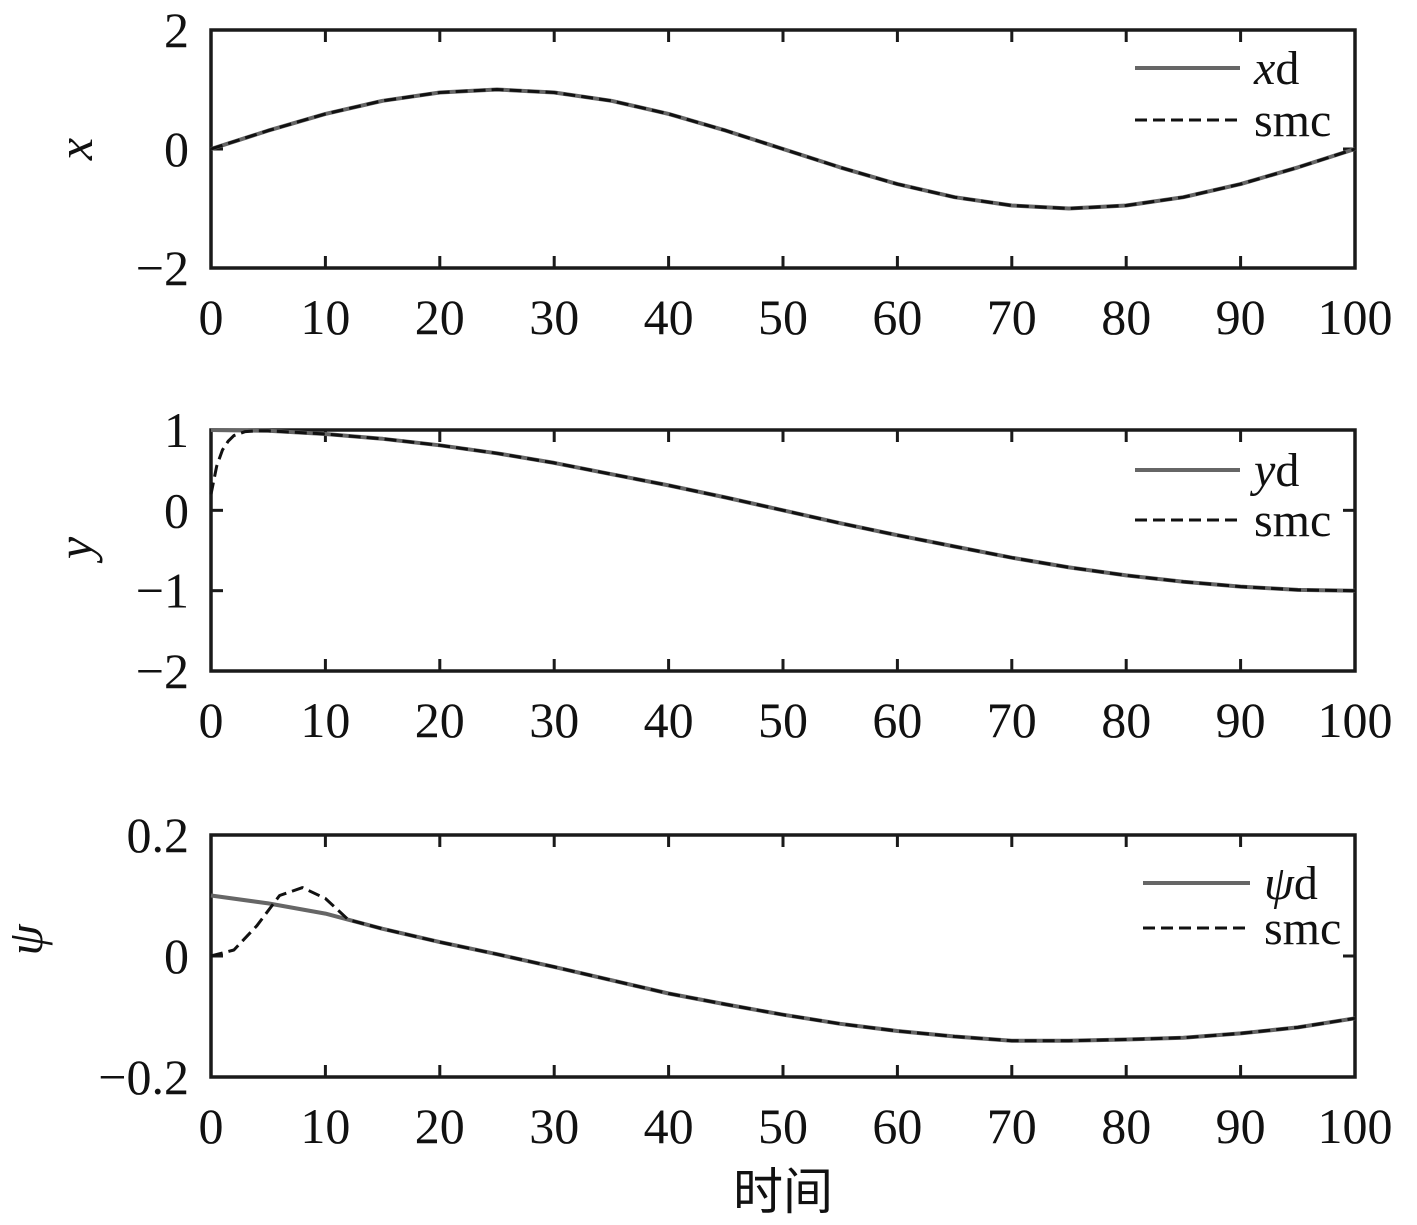  Describe the element at coordinates (162, 591) in the screenshot. I see `y-tick-label: −1` at that location.